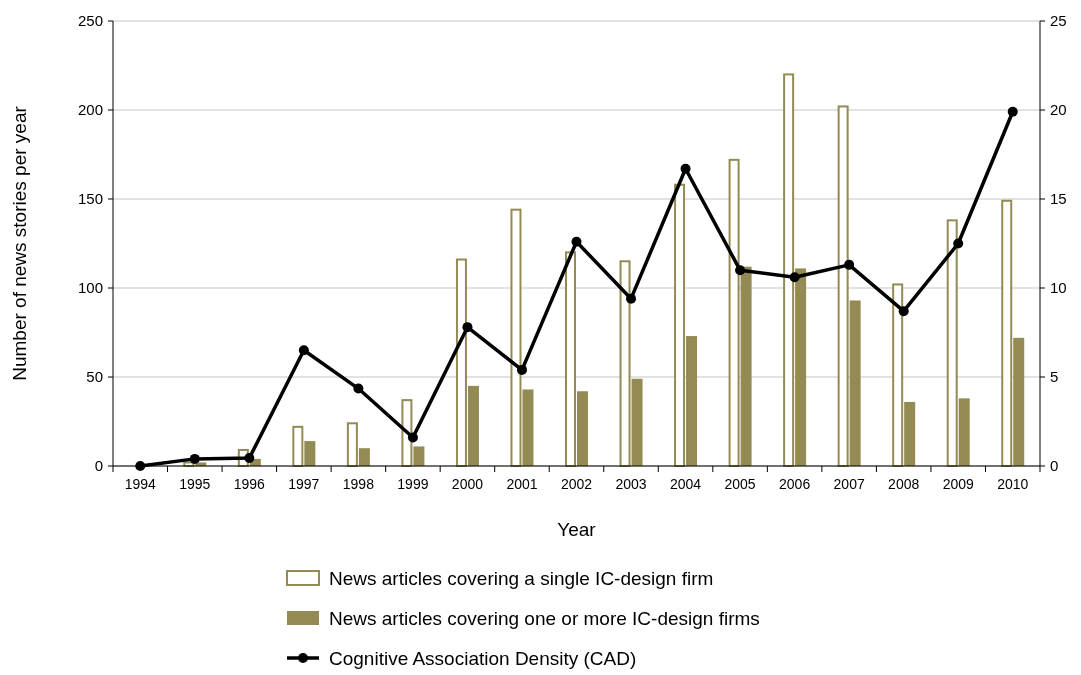  What do you see at coordinates (94, 377) in the screenshot?
I see `y-tick-label: 50` at bounding box center [94, 377].